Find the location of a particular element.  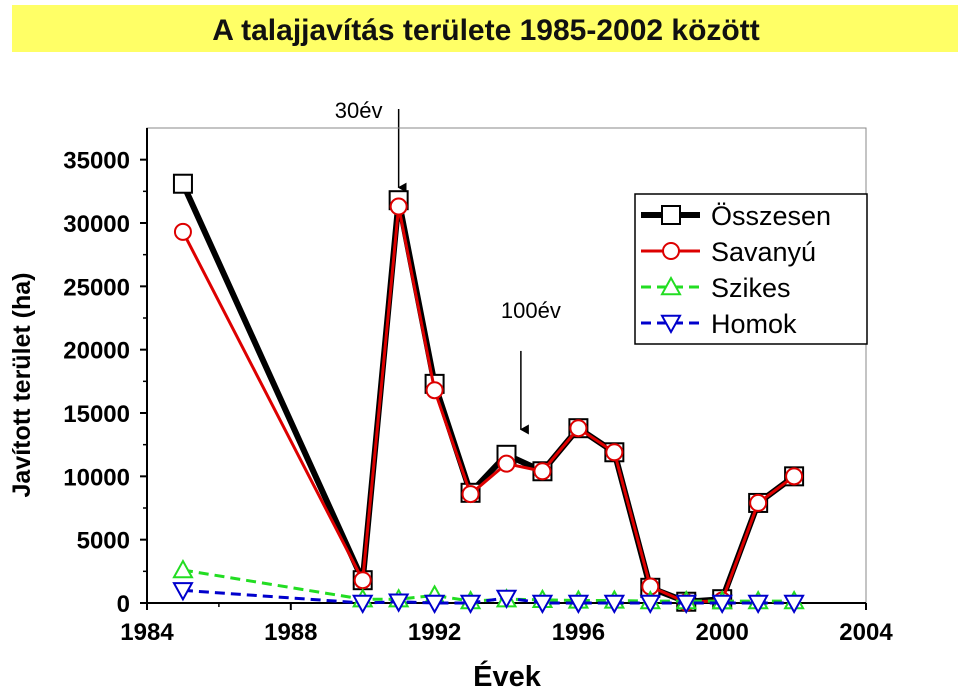

y-tick-label: 10000 is located at coordinates (96, 477).